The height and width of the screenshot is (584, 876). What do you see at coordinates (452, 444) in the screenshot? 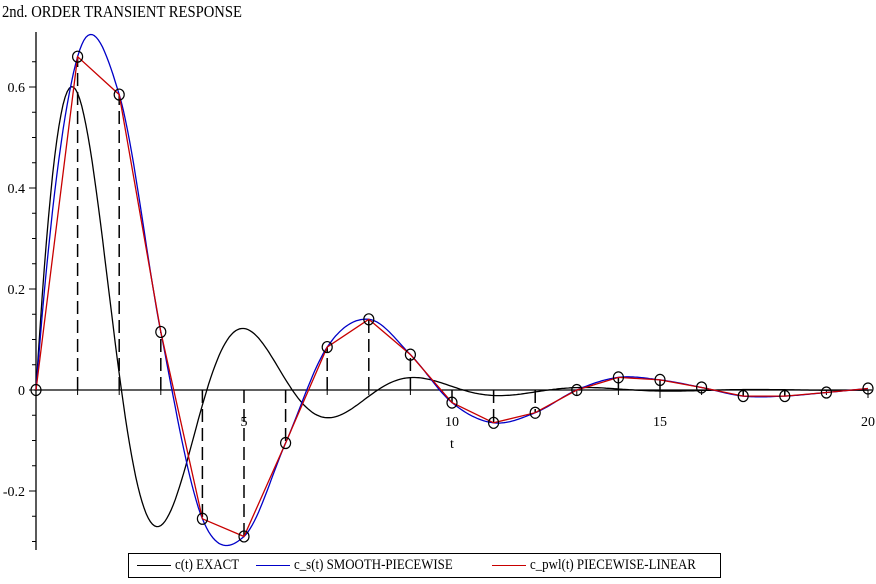
I see `x-axis-label: t` at bounding box center [452, 444].